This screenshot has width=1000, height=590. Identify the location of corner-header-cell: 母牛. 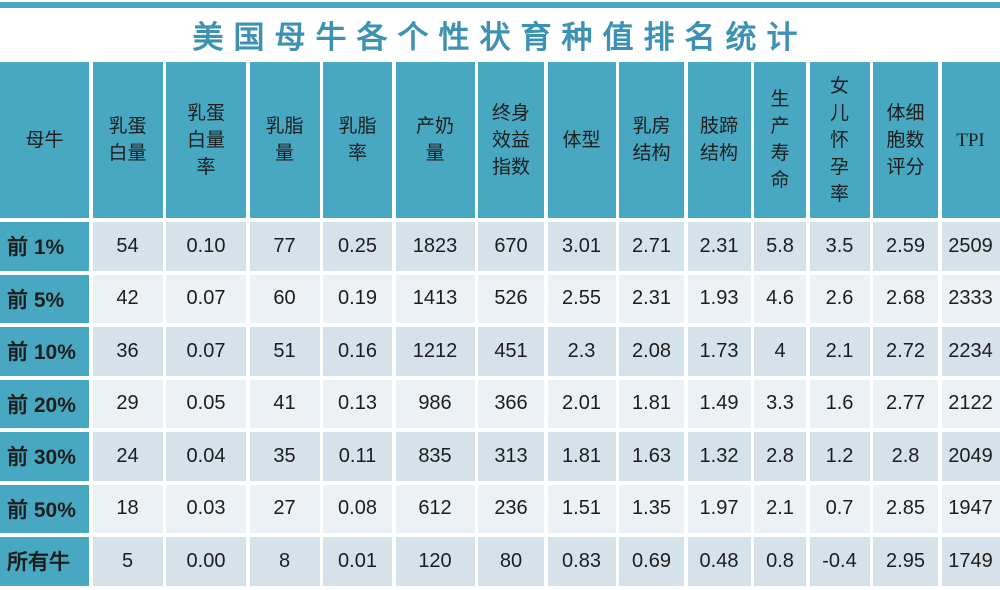
(44, 140).